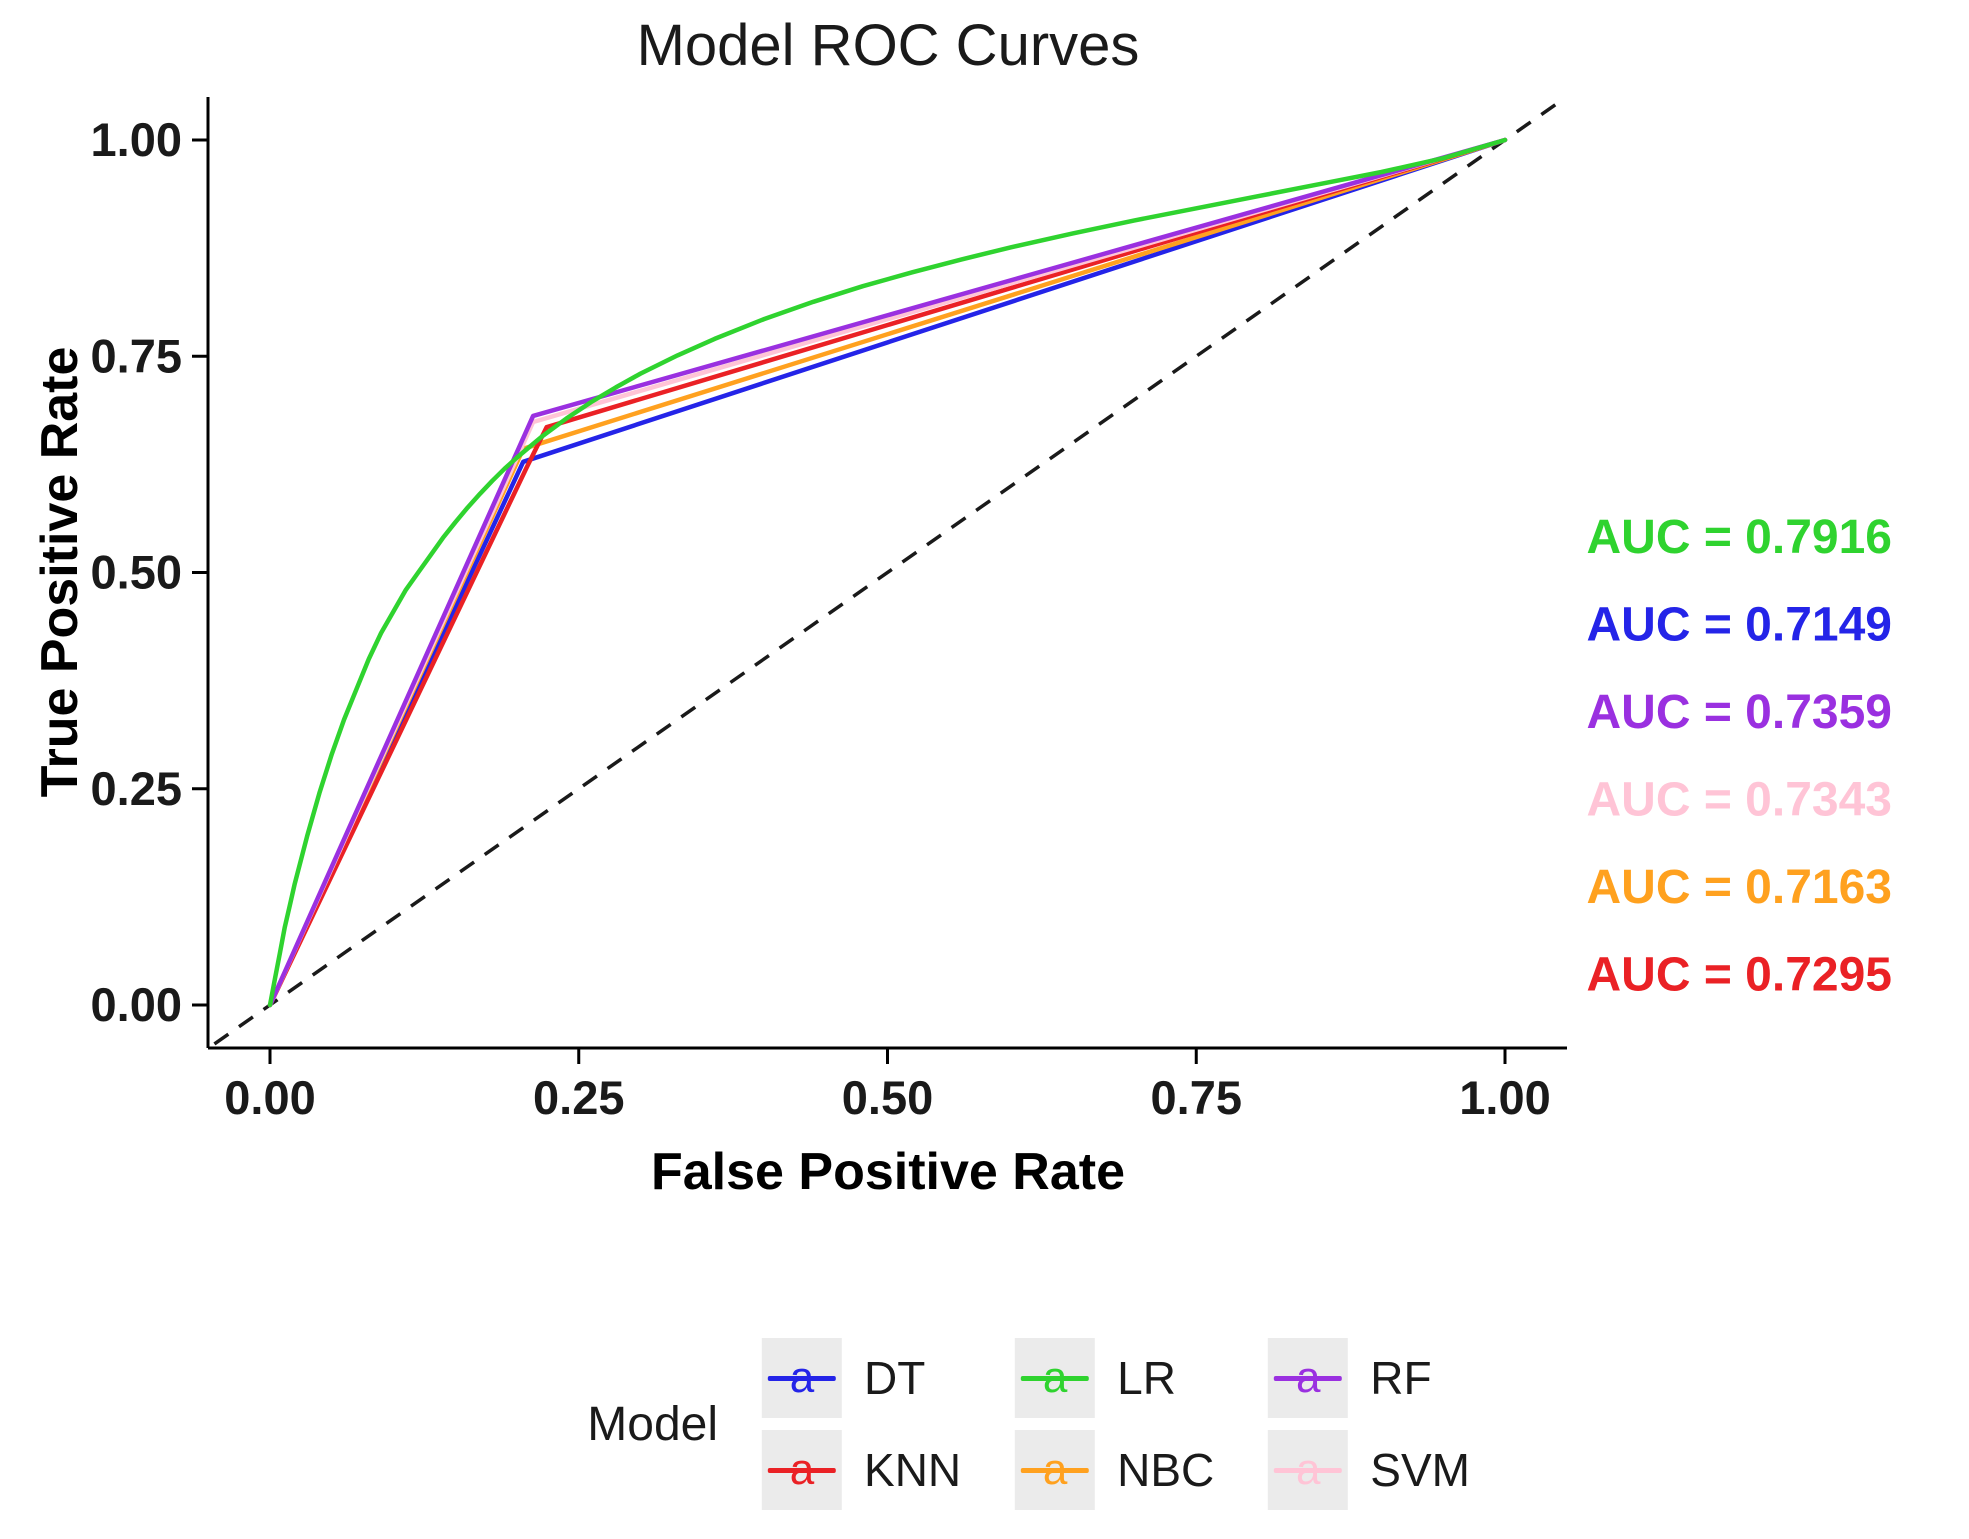 The image size is (1969, 1539). I want to click on legend-label-rf: RF, so click(1401, 1378).